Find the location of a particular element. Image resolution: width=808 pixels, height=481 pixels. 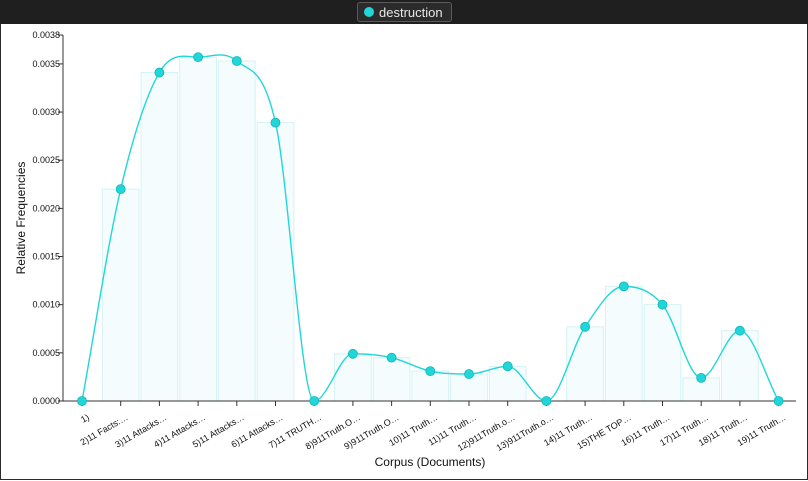

y-tick-label: 0.0030 is located at coordinates (46, 112).